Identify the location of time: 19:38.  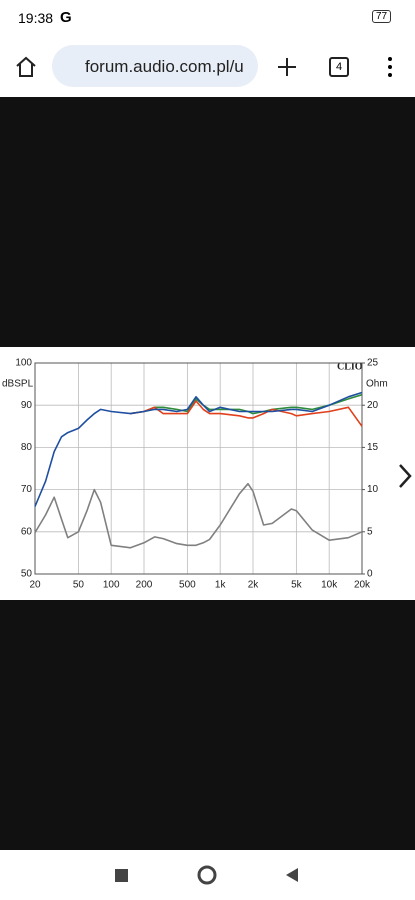
(36, 18).